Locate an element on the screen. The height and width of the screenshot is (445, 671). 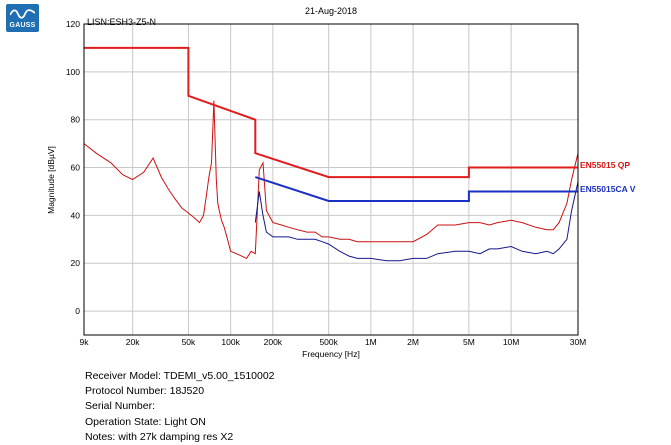
notes-value: with 27k damping res X2 is located at coordinates (176, 436).